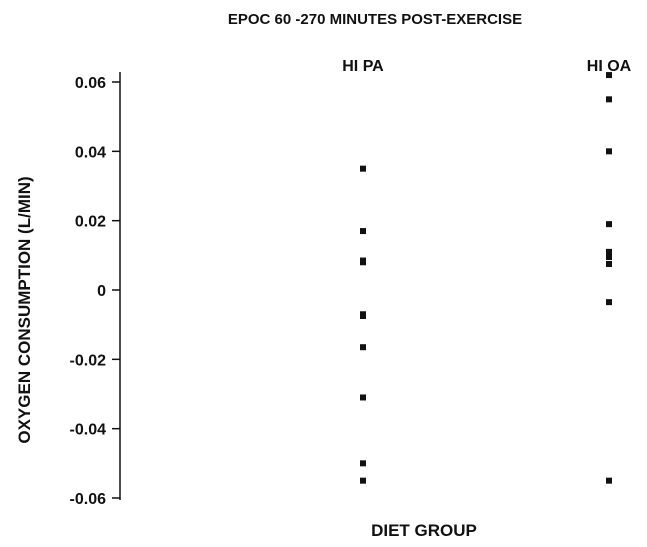 The width and height of the screenshot is (647, 547). What do you see at coordinates (24, 309) in the screenshot?
I see `y-axis-label: OXYGEN CONSUMPTION (L/MIN)` at bounding box center [24, 309].